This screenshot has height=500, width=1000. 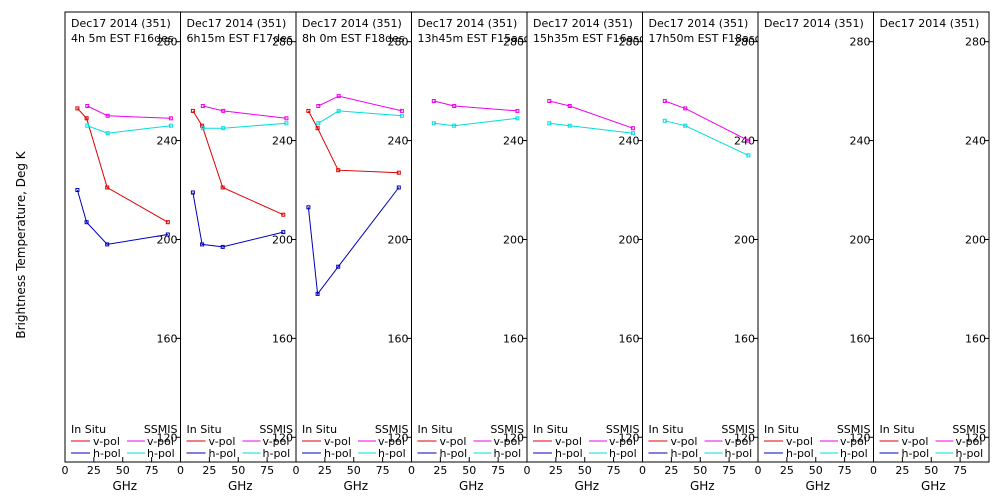 What do you see at coordinates (589, 31) in the screenshot?
I see `panel-titles: Dec17 2014 (351) 15h35m EST F16asc` at bounding box center [589, 31].